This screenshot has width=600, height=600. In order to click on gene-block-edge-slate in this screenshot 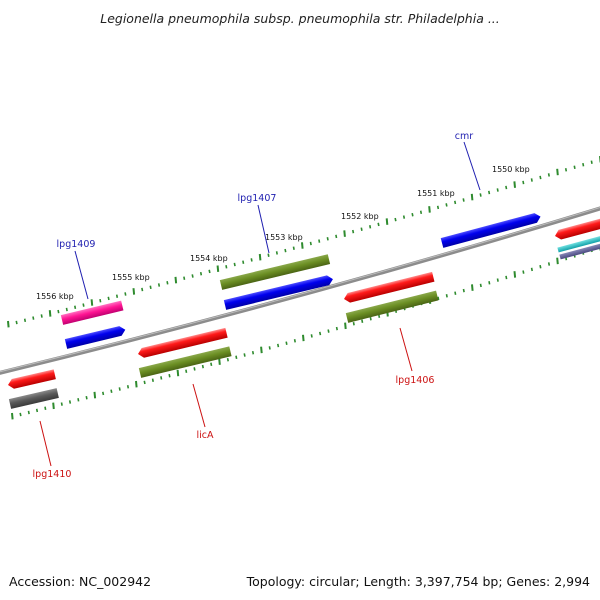, I will do `click(579, 249)`.